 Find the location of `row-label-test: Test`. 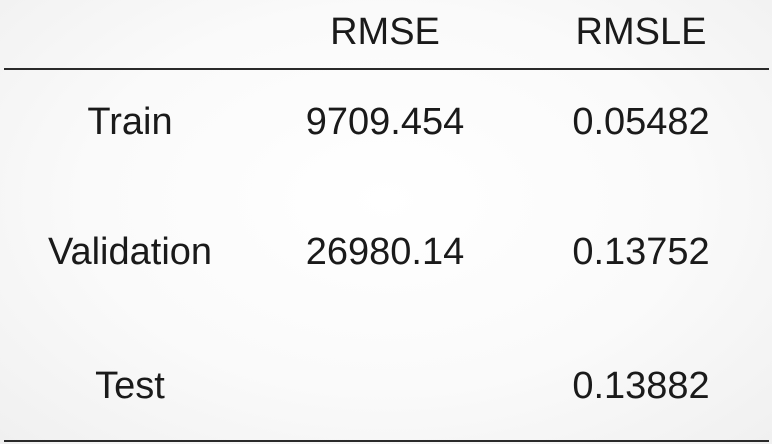

row-label-test: Test is located at coordinates (130, 386).